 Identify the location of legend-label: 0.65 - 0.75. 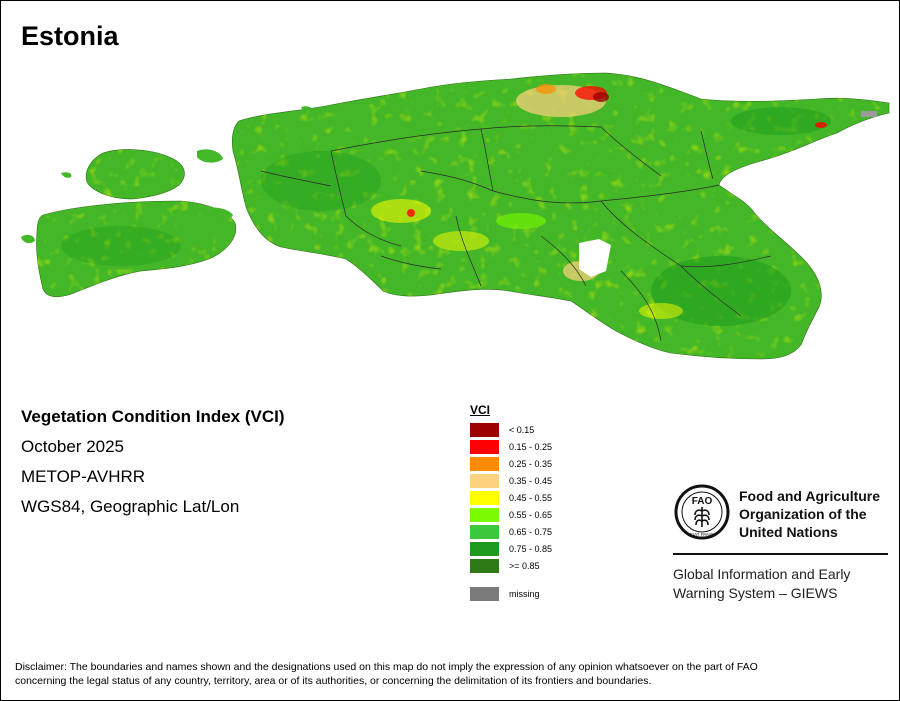
(531, 531).